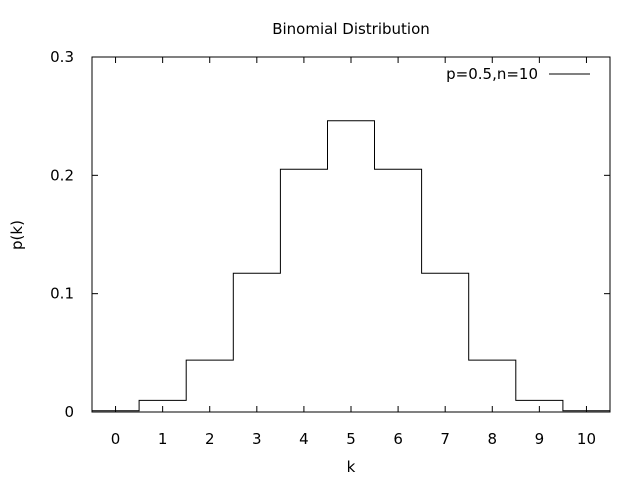  What do you see at coordinates (351, 467) in the screenshot?
I see `x-axis-label: k` at bounding box center [351, 467].